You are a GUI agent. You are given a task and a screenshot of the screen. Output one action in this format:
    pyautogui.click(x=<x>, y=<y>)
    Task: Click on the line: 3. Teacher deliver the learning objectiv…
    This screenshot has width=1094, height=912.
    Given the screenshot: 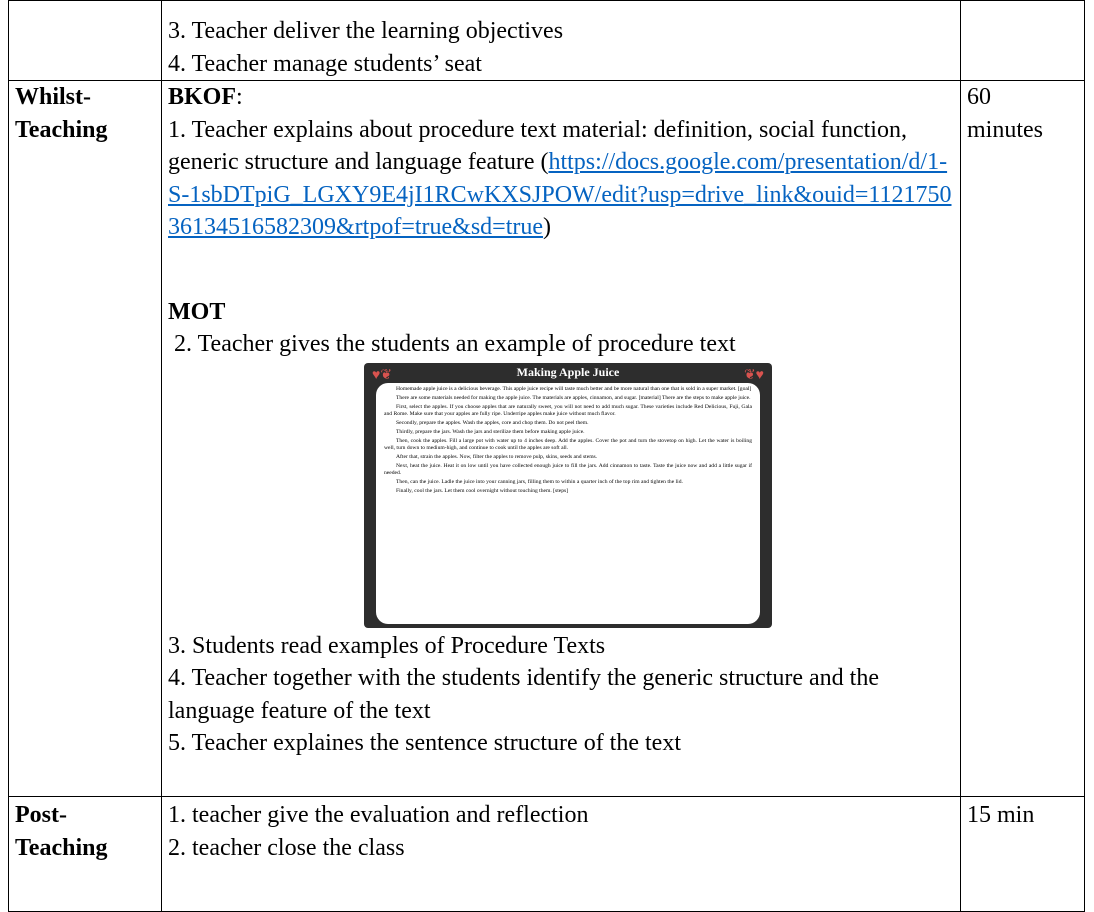 What is the action you would take?
    pyautogui.click(x=366, y=31)
    